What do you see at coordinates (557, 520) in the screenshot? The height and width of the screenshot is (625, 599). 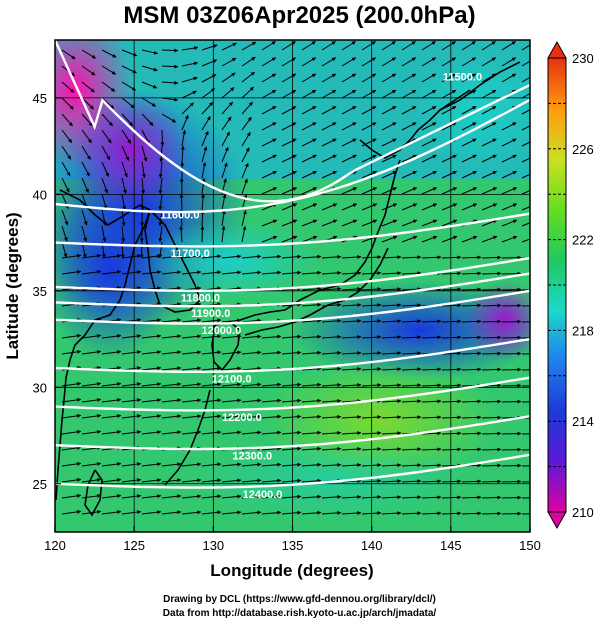 I see `colorbar-bottom-cap` at bounding box center [557, 520].